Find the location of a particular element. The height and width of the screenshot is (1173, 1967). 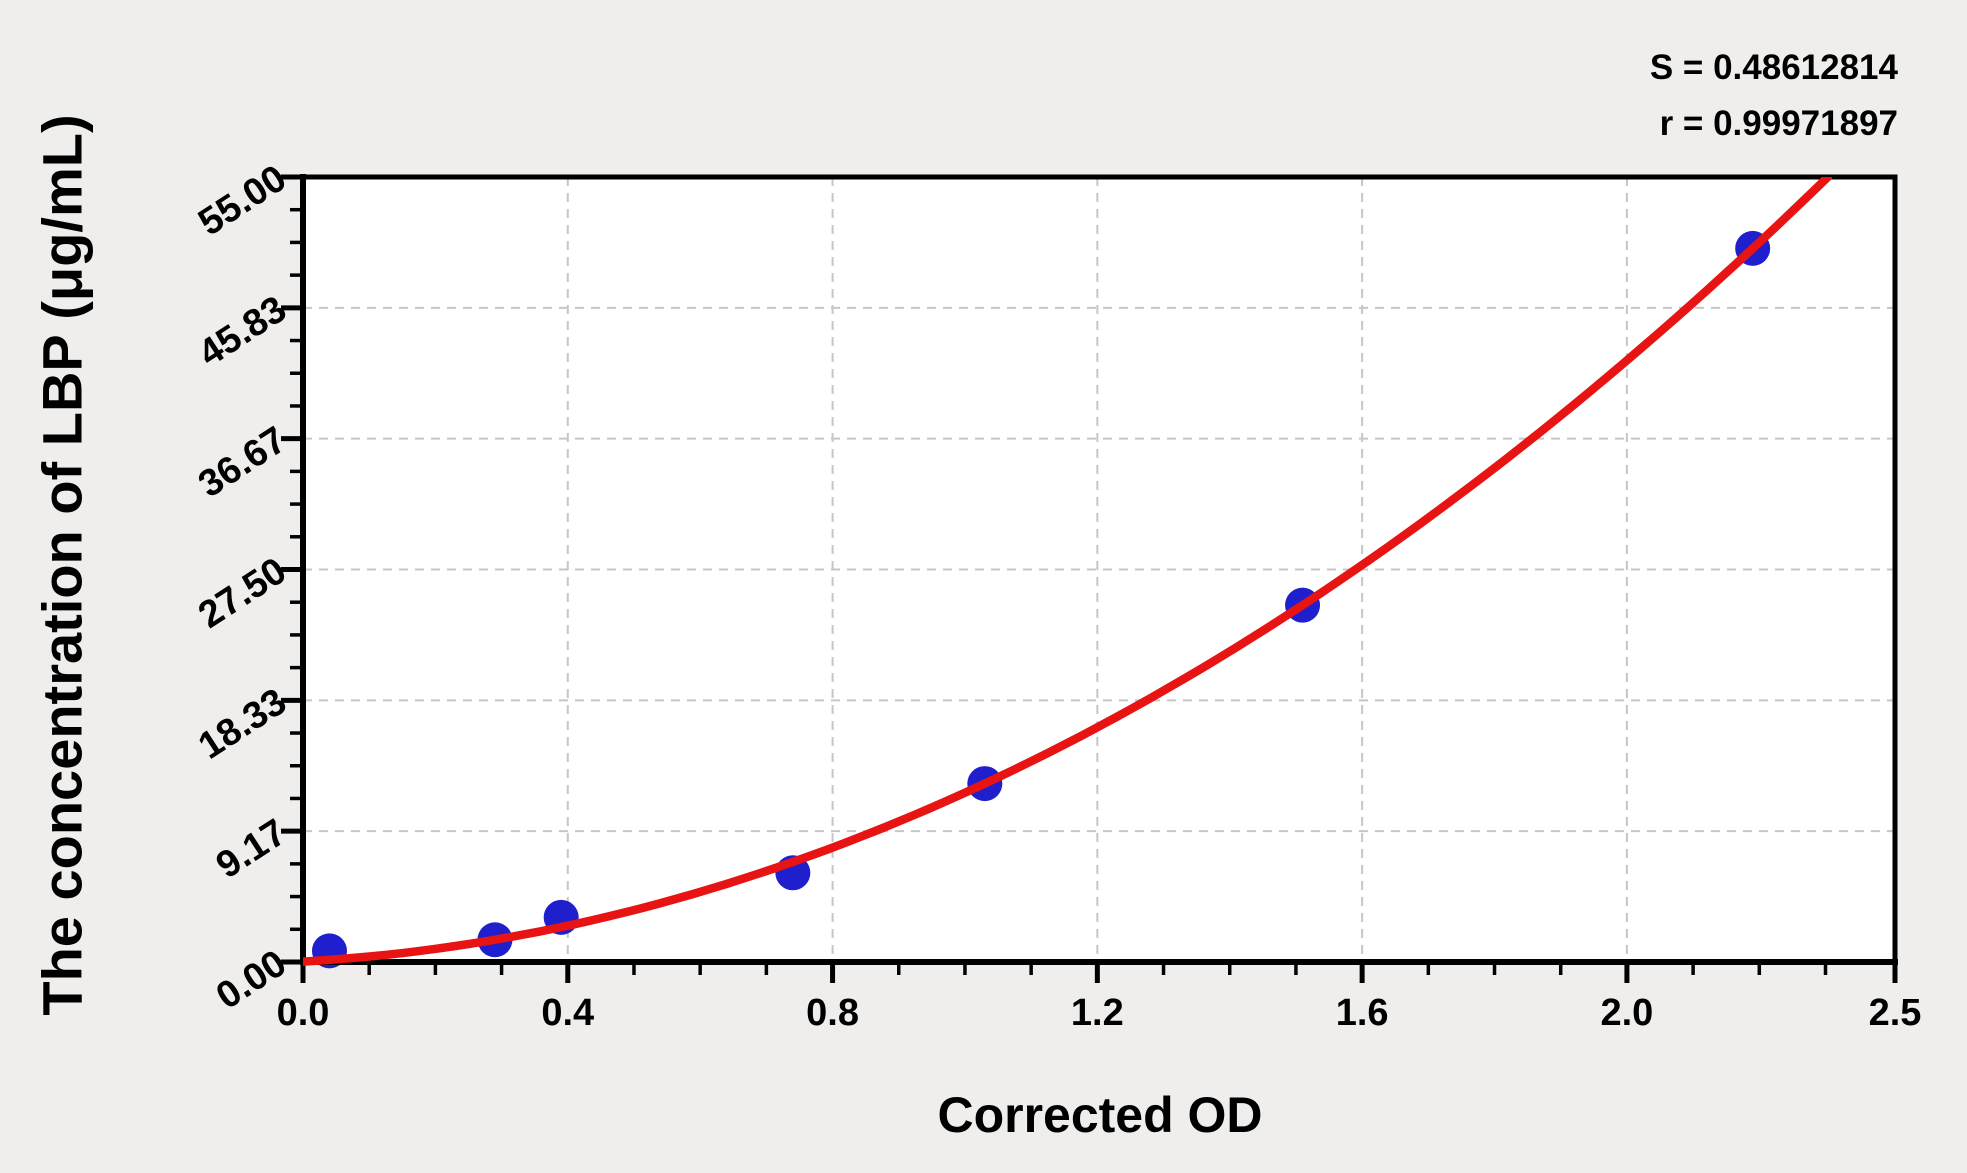

x-tick-label: 1.2 is located at coordinates (1097, 1013).